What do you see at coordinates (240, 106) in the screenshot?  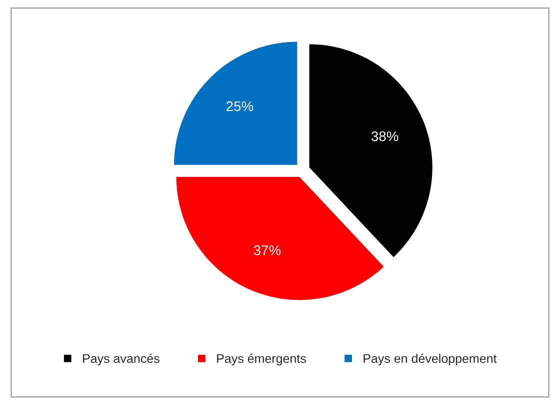 I see `data-label: 25%` at bounding box center [240, 106].